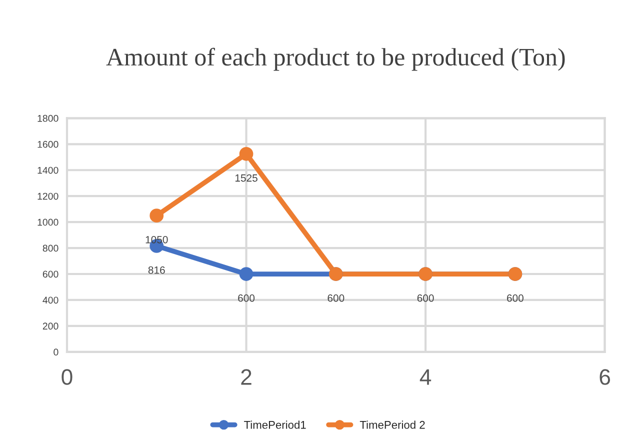 The height and width of the screenshot is (441, 638). Describe the element at coordinates (426, 377) in the screenshot. I see `x-tick-label: 4` at that location.